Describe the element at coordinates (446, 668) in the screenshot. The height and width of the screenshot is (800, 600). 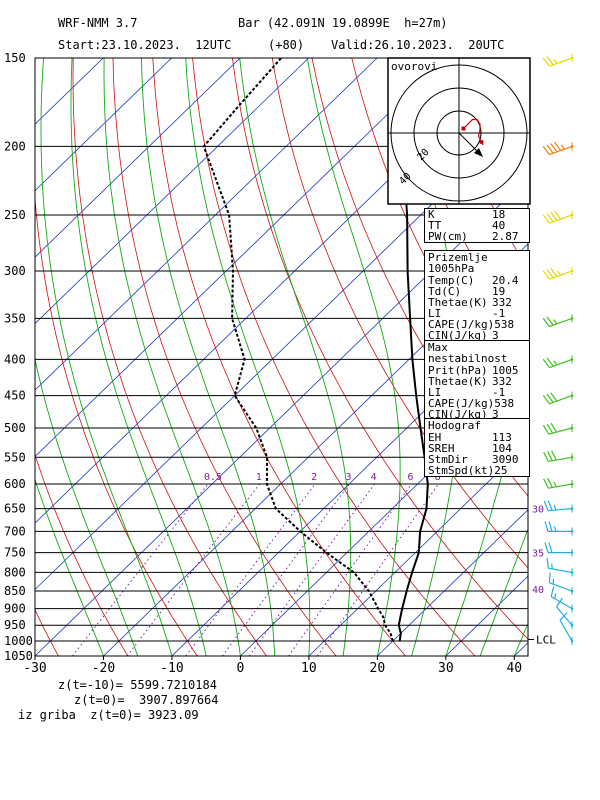
I see `temperature-tick-label: 30` at that location.